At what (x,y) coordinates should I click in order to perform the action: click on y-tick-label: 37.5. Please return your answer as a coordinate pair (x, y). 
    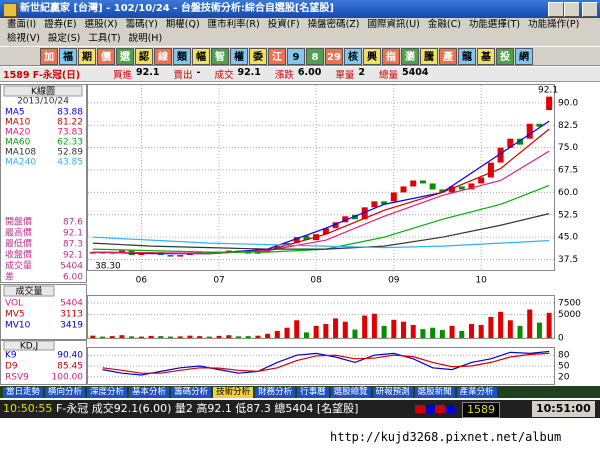
    Looking at the image, I should click on (568, 260).